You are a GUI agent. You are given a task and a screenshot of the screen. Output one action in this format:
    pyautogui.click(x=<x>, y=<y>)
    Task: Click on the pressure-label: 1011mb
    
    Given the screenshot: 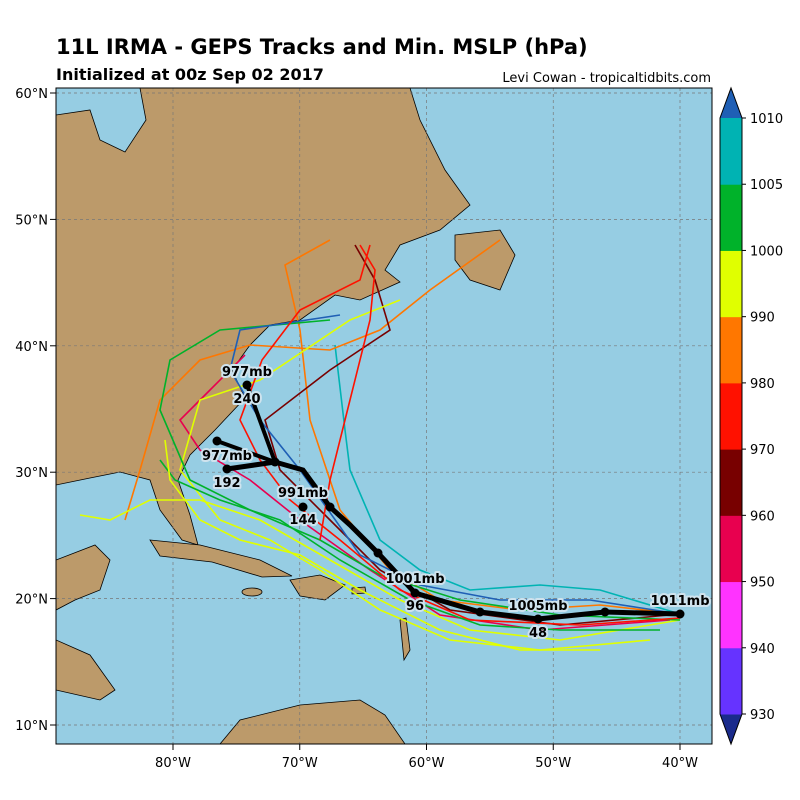 What is the action you would take?
    pyautogui.click(x=679, y=601)
    